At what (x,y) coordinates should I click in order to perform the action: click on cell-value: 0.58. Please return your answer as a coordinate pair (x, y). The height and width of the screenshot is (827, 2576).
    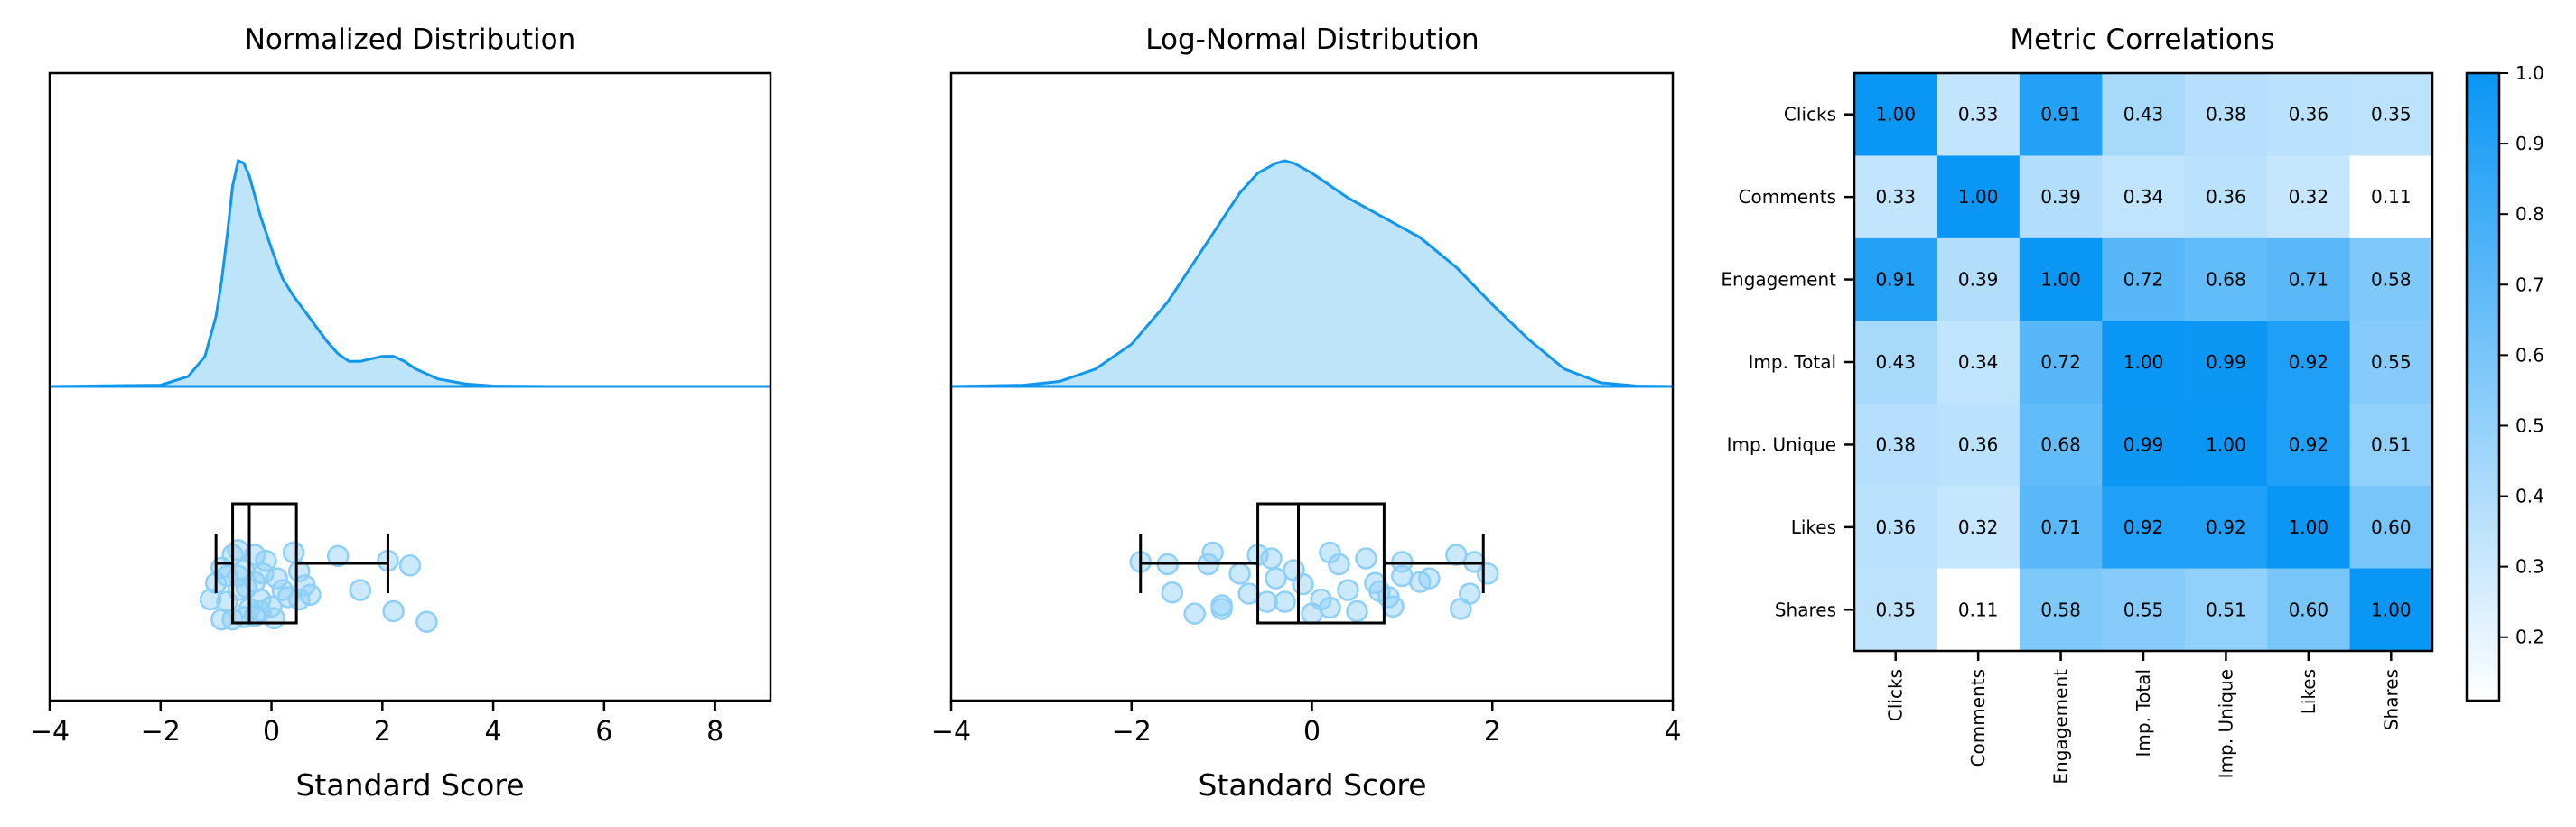
    Looking at the image, I should click on (2391, 280).